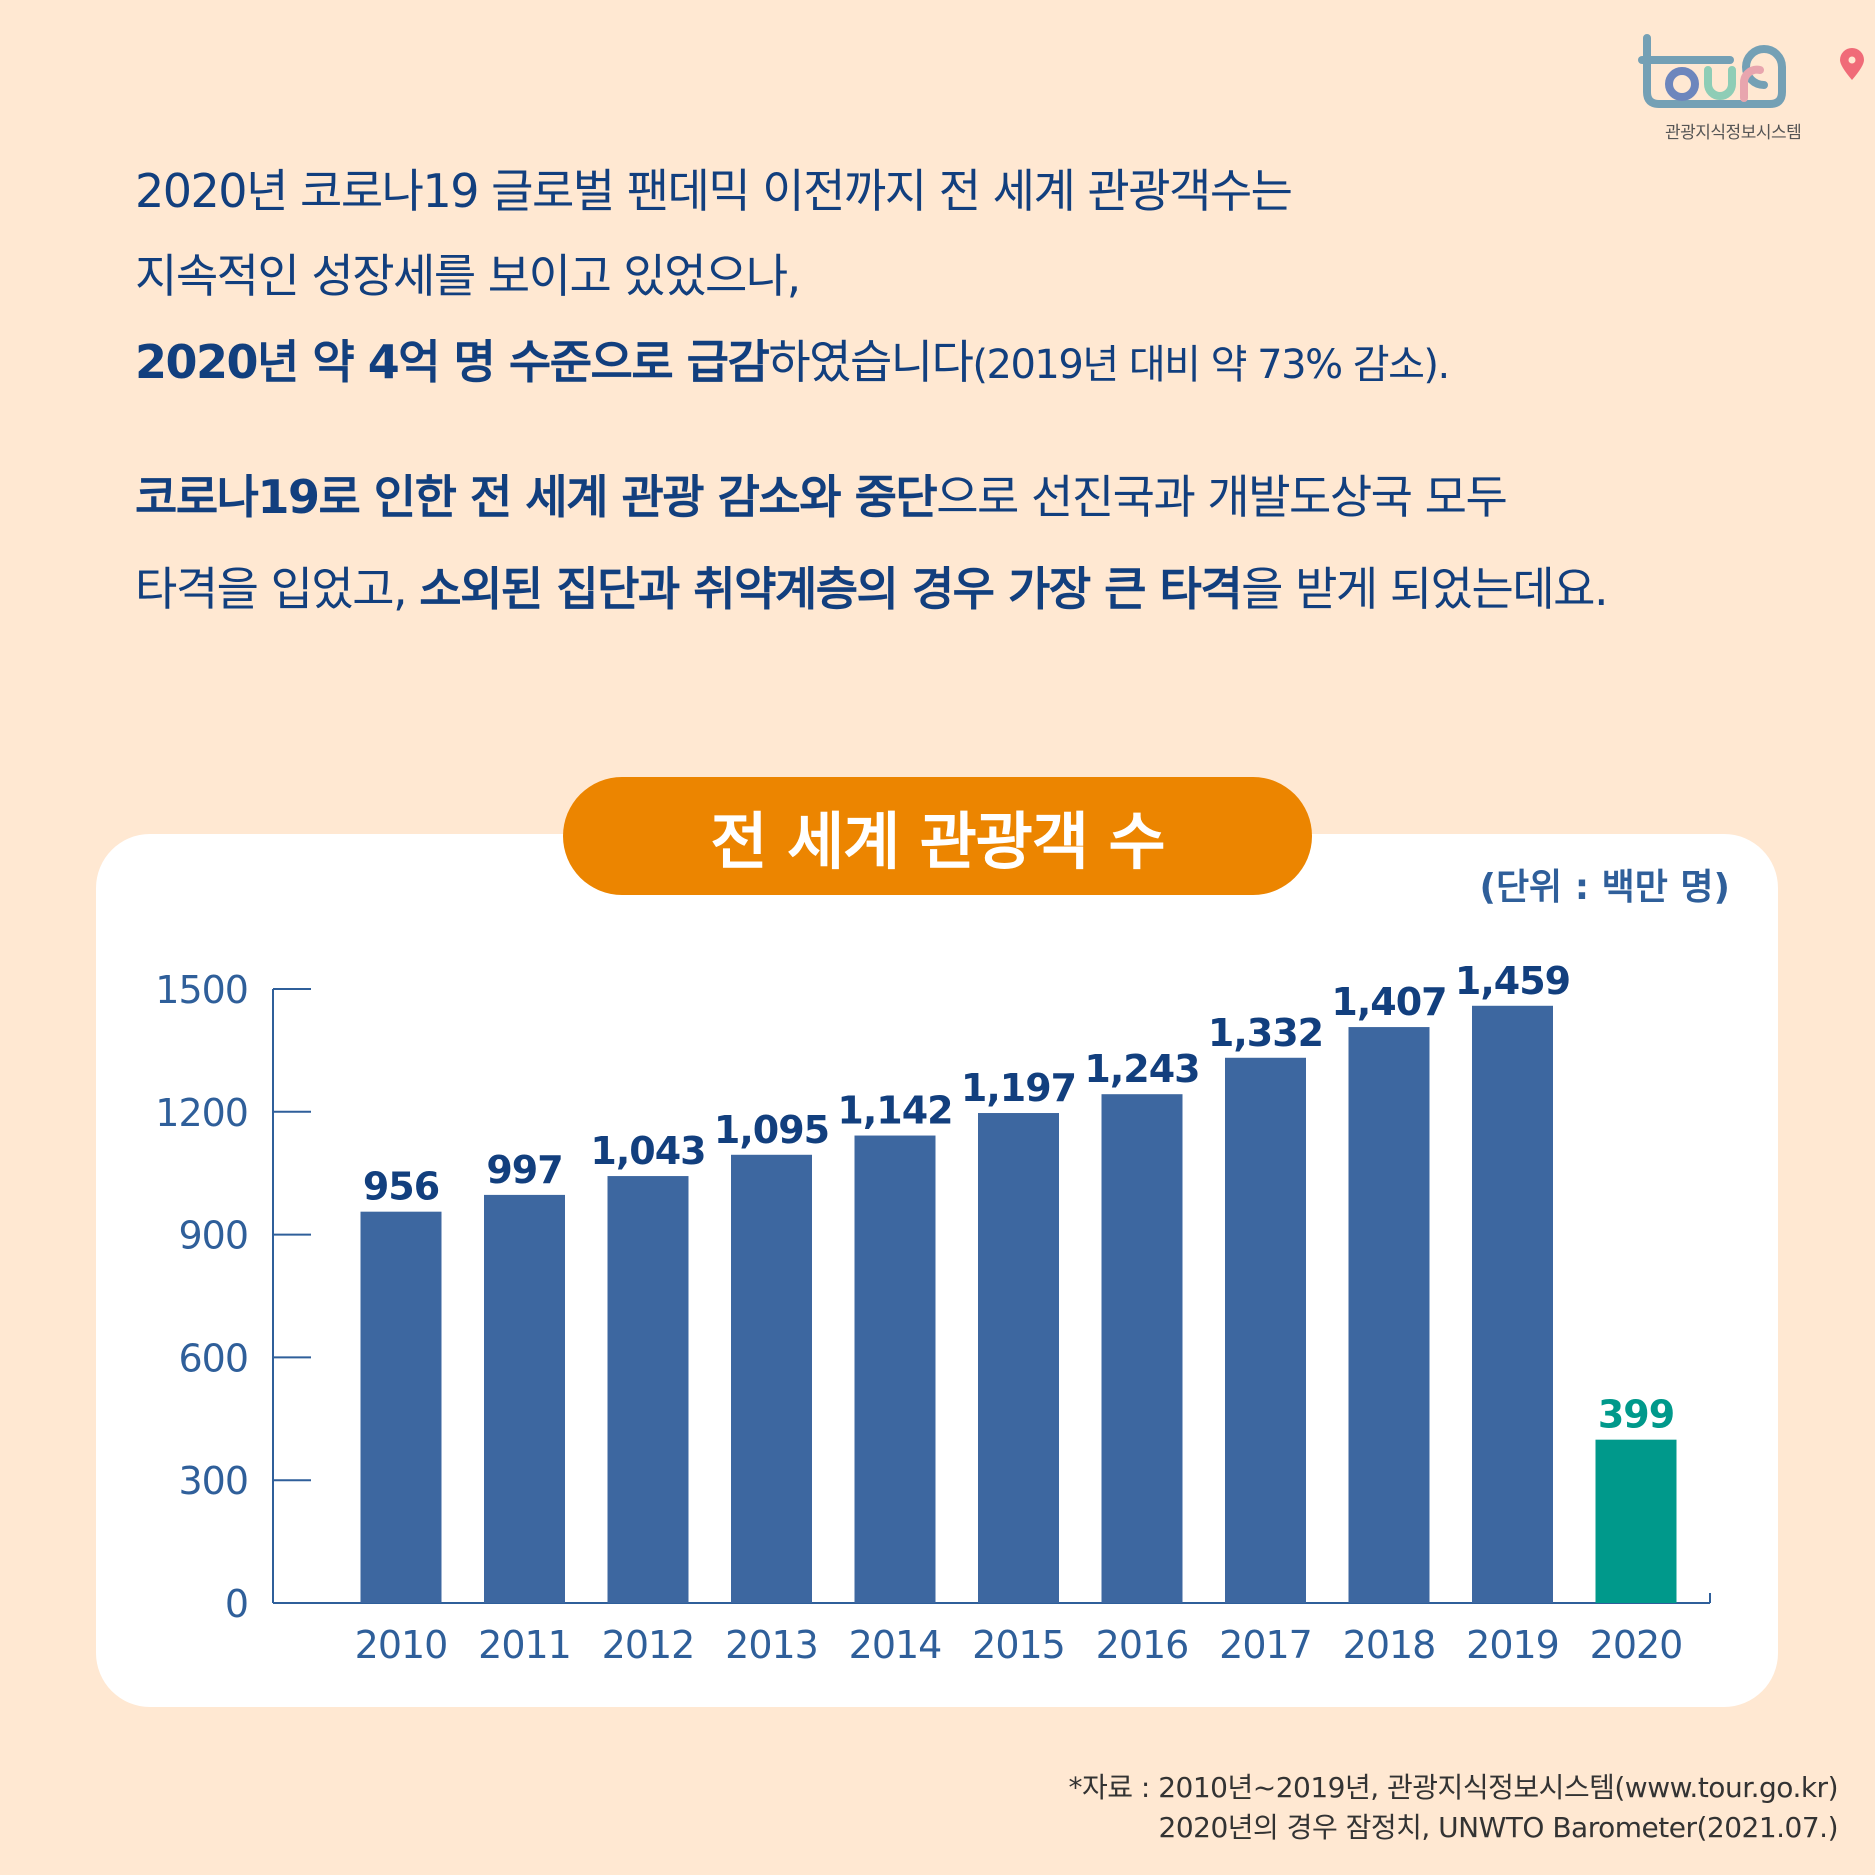 Image resolution: width=1875 pixels, height=1875 pixels. I want to click on bar-2020, so click(1636, 1521).